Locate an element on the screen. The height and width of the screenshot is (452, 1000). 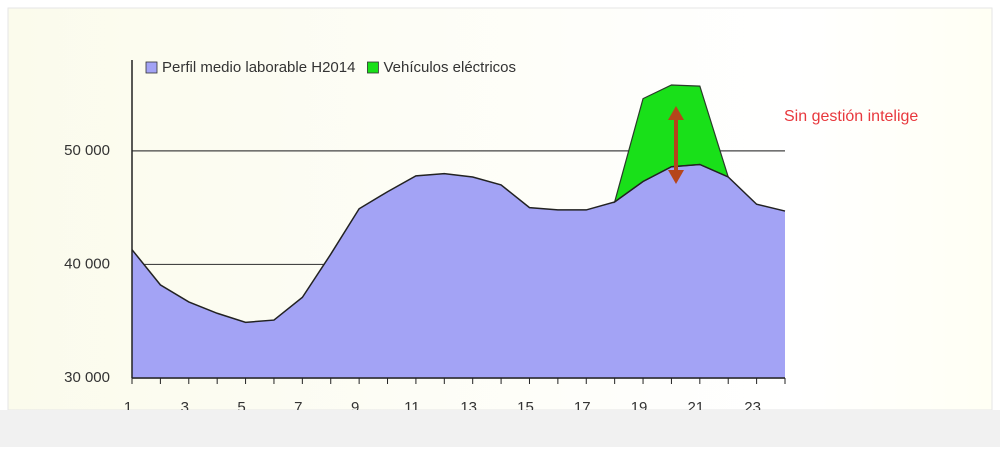
x-tick-label: 13 is located at coordinates (468, 407).